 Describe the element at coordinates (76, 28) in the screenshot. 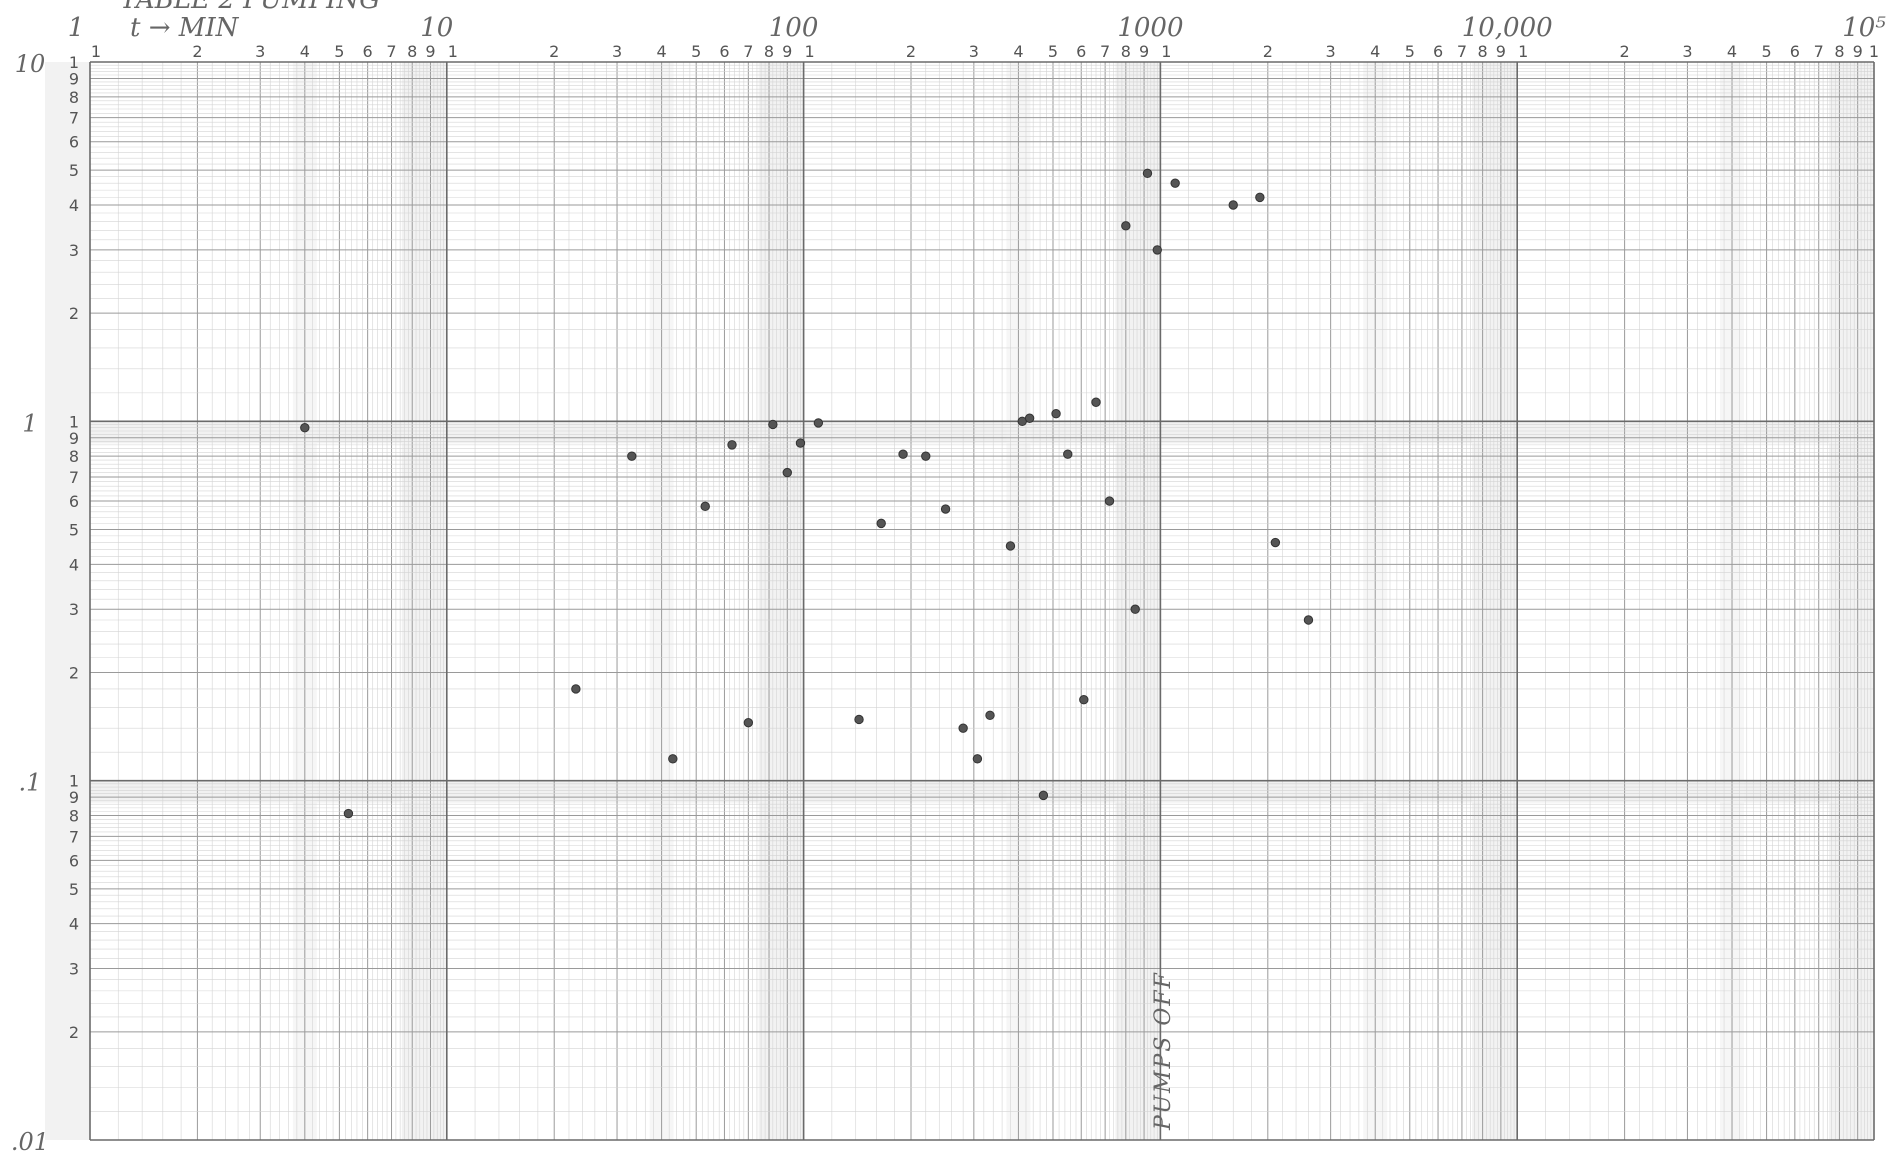

I see `x-decade-label: 1` at that location.